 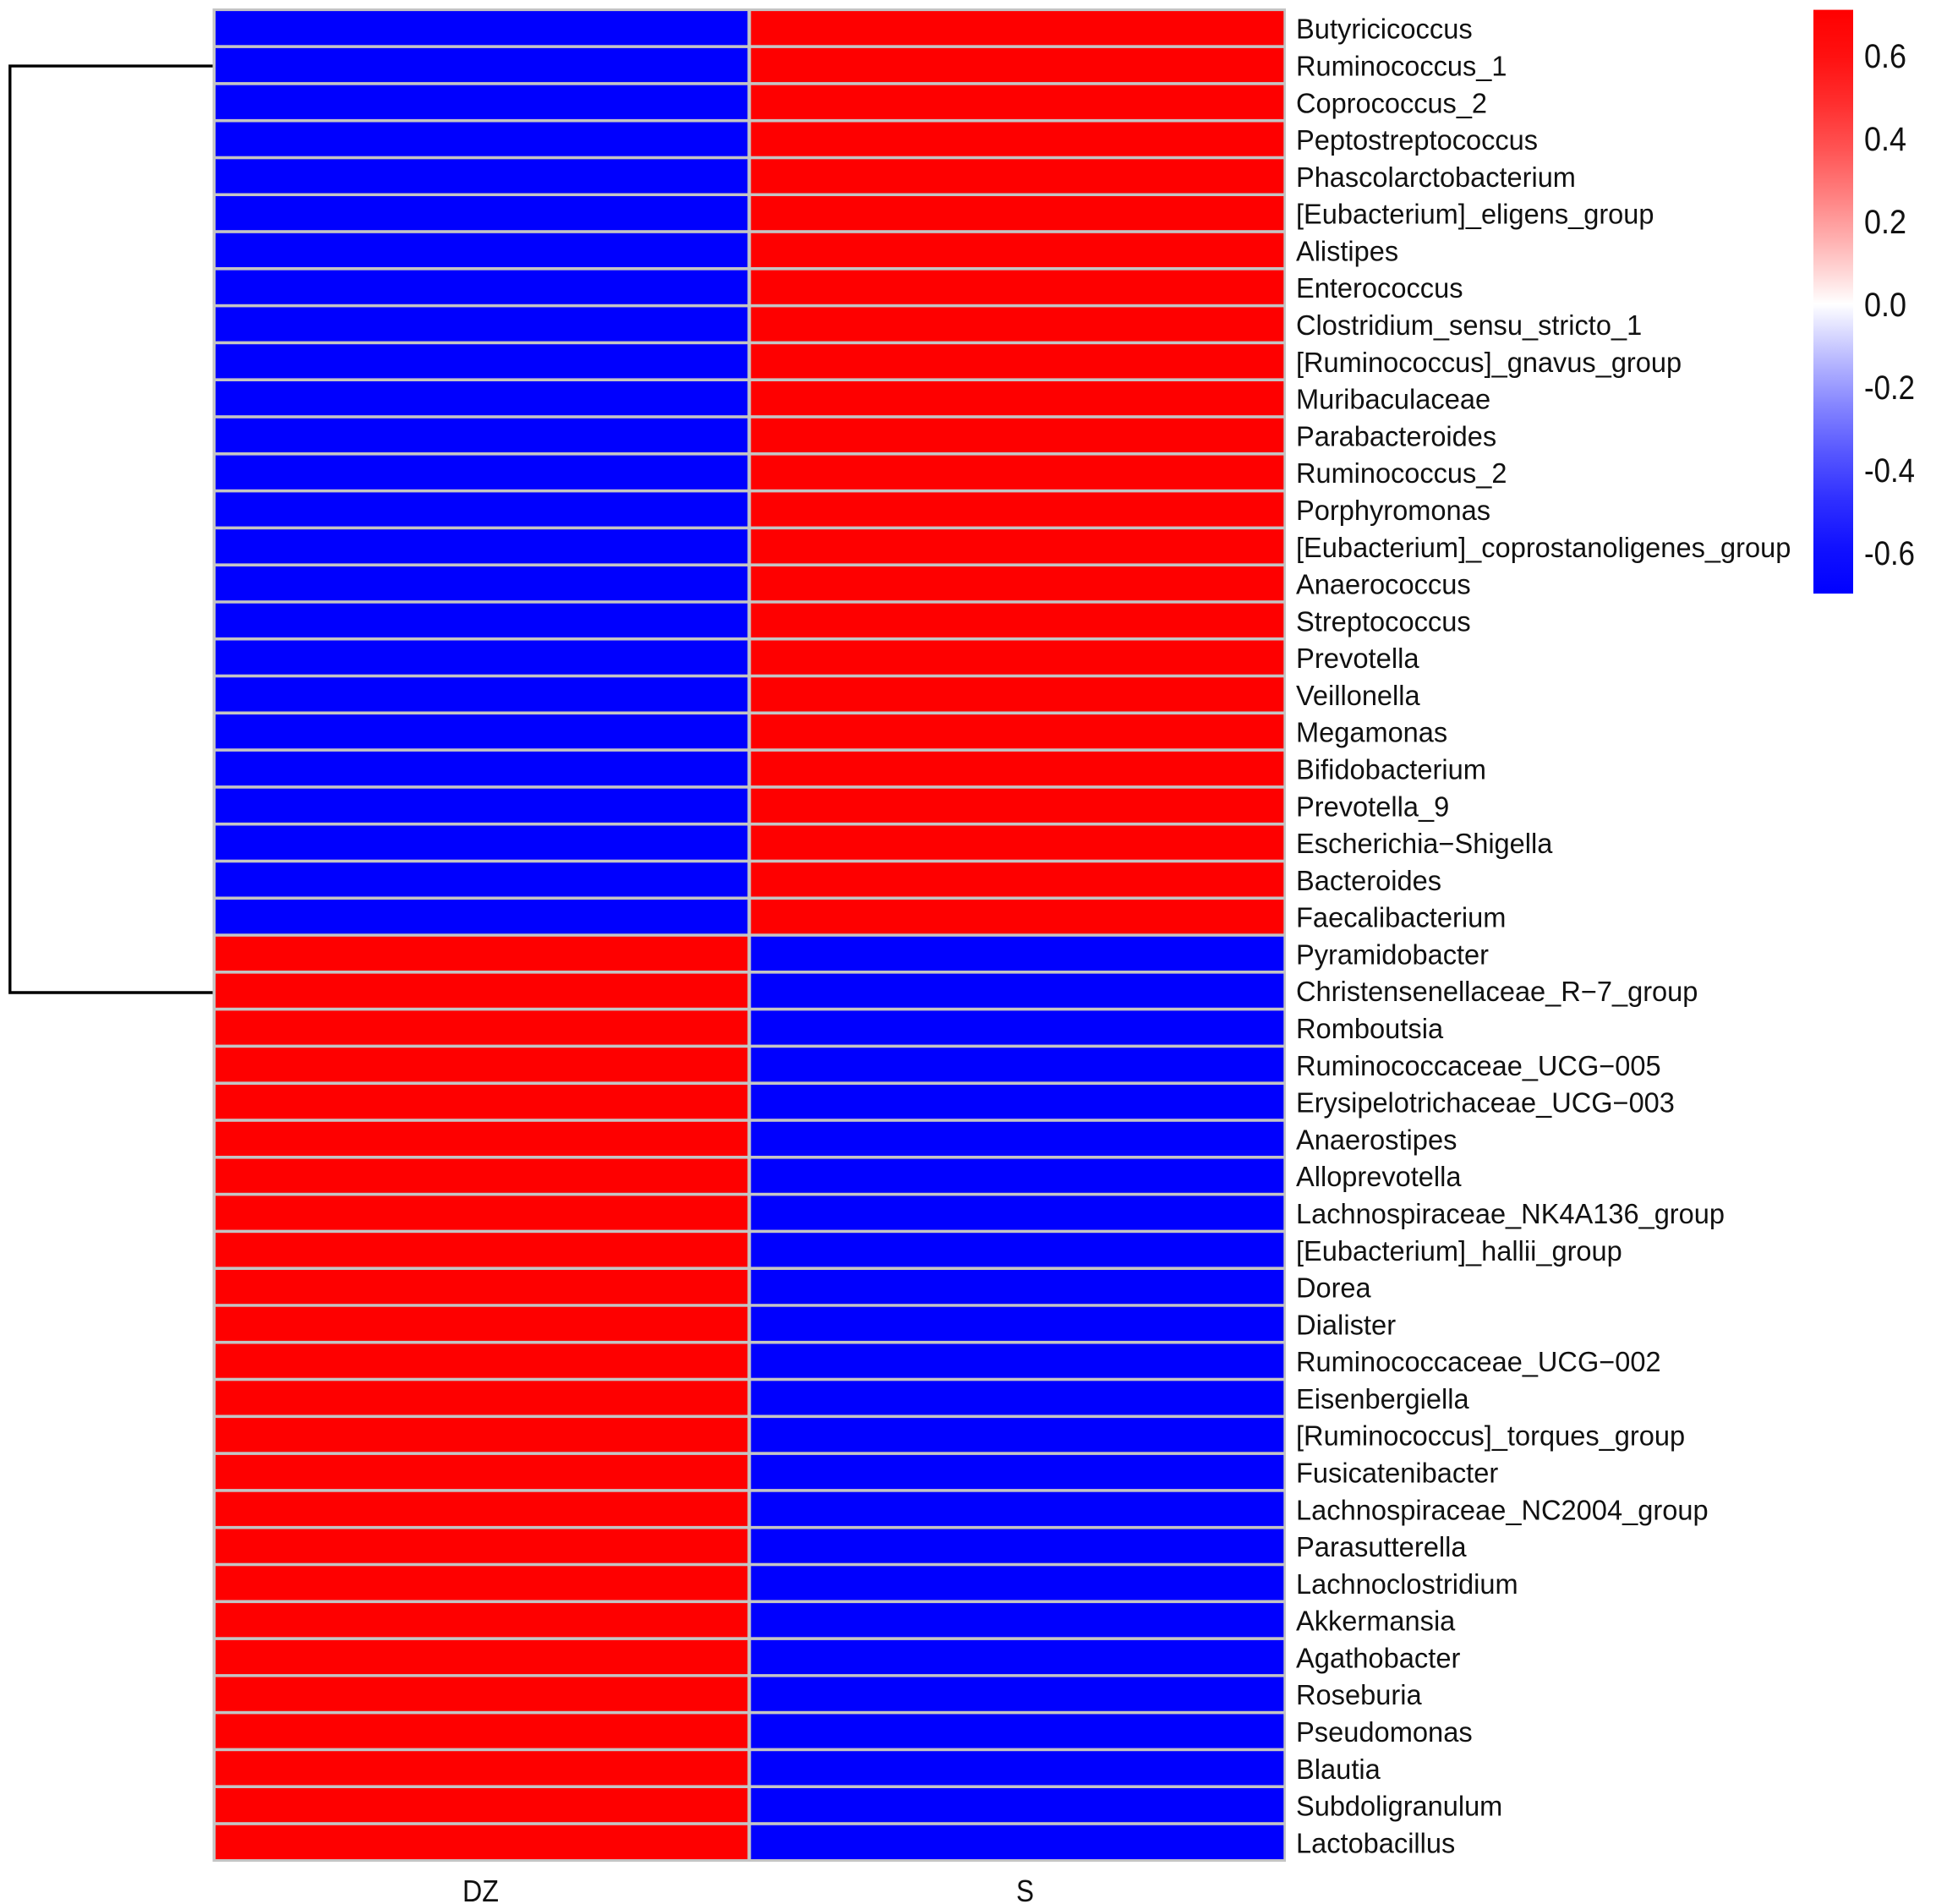 What do you see at coordinates (1393, 510) in the screenshot?
I see `svg-text: Porphyromonas` at bounding box center [1393, 510].